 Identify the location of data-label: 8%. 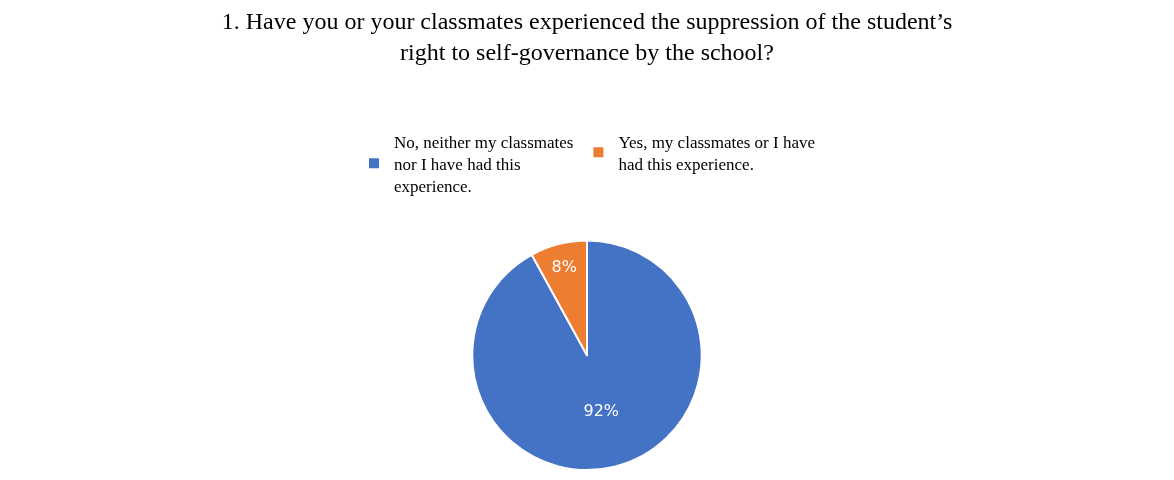
(564, 266).